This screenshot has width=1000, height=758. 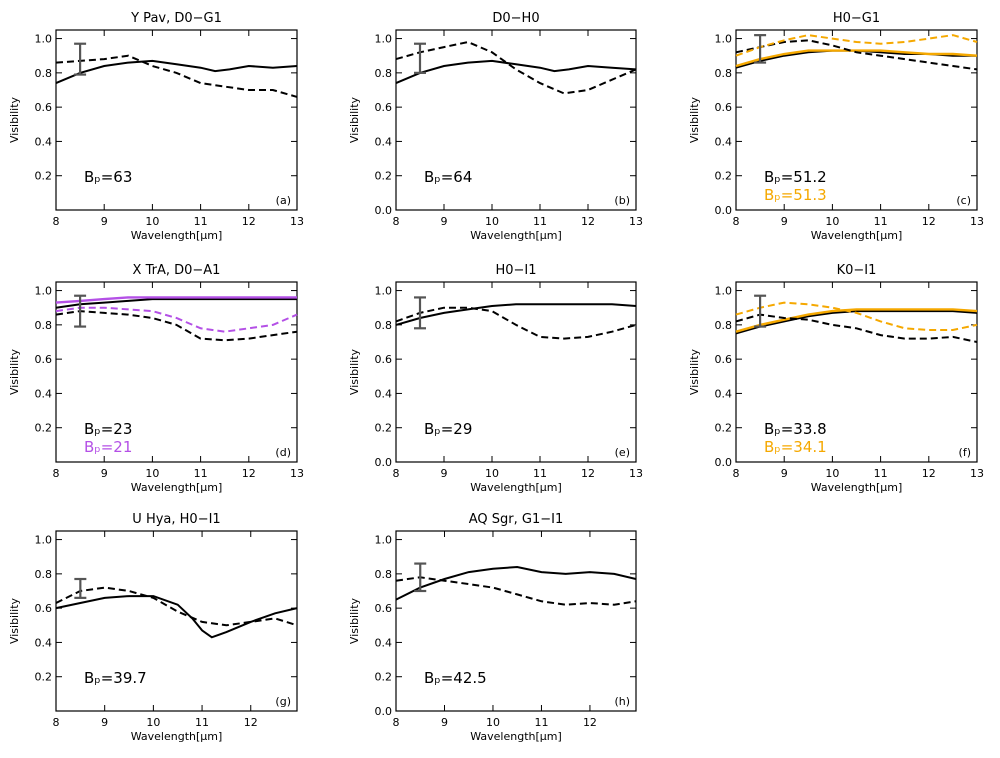 What do you see at coordinates (283, 200) in the screenshot?
I see `panel-label: (a)` at bounding box center [283, 200].